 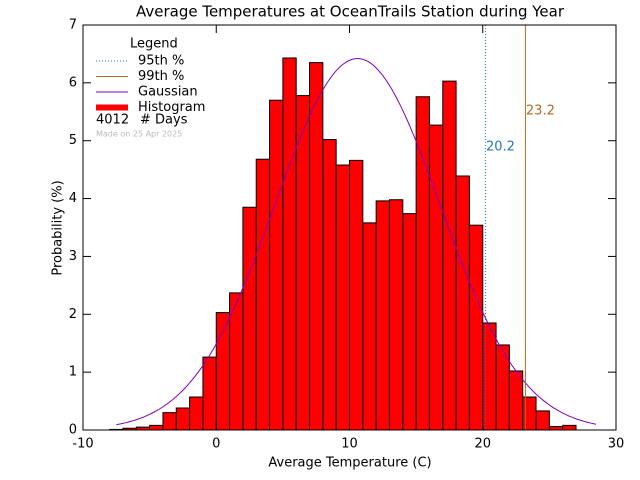 What do you see at coordinates (161, 61) in the screenshot?
I see `legend-label: 95th %` at bounding box center [161, 61].